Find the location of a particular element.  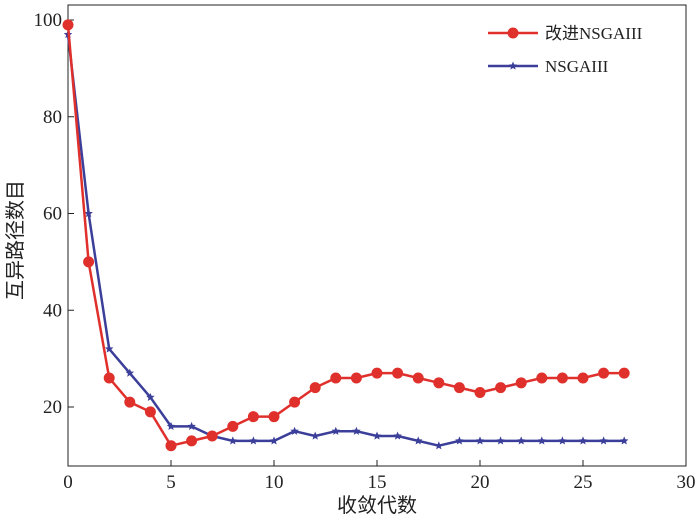

x-tick-label: 10 is located at coordinates (274, 482).